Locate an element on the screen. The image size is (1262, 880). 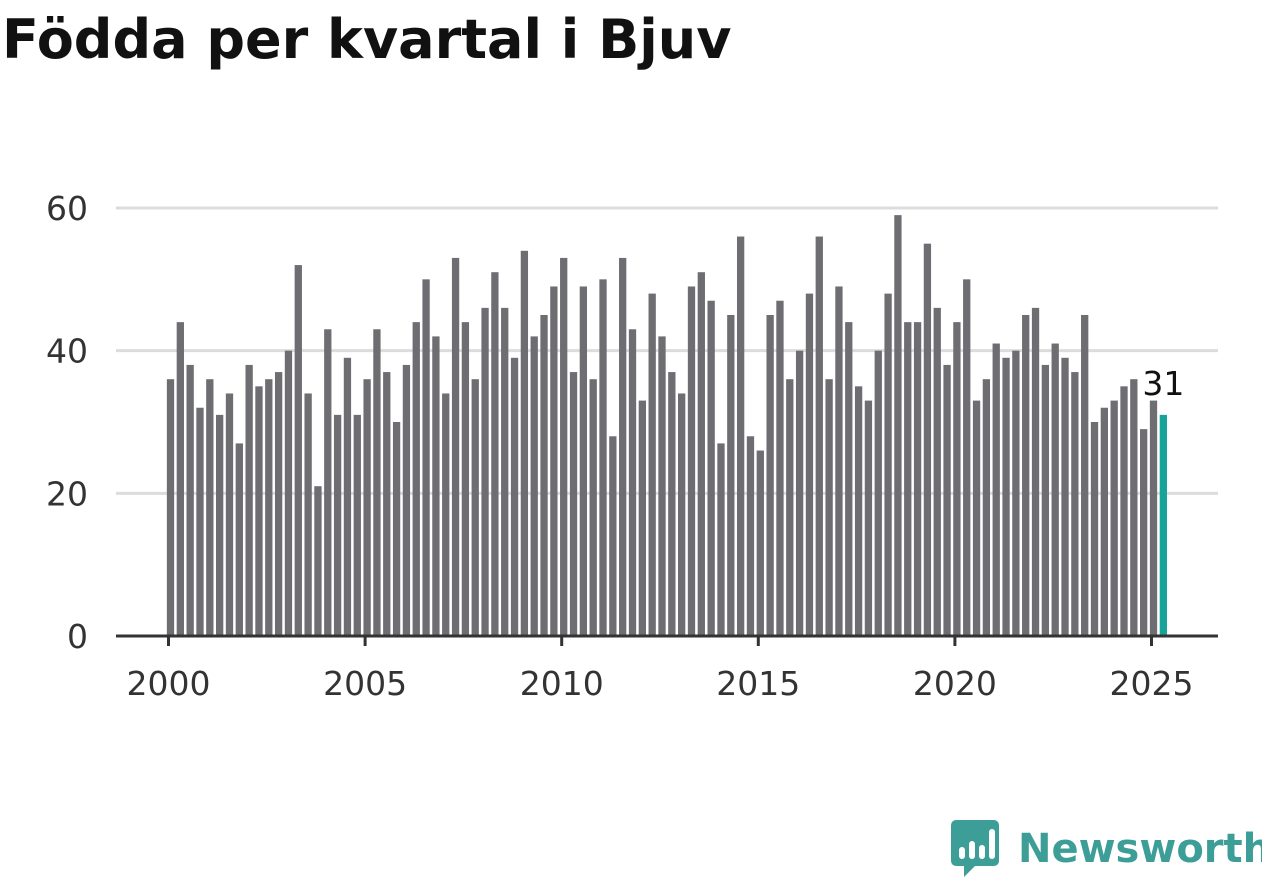
brand-name: Newsworthy is located at coordinates (1140, 849).